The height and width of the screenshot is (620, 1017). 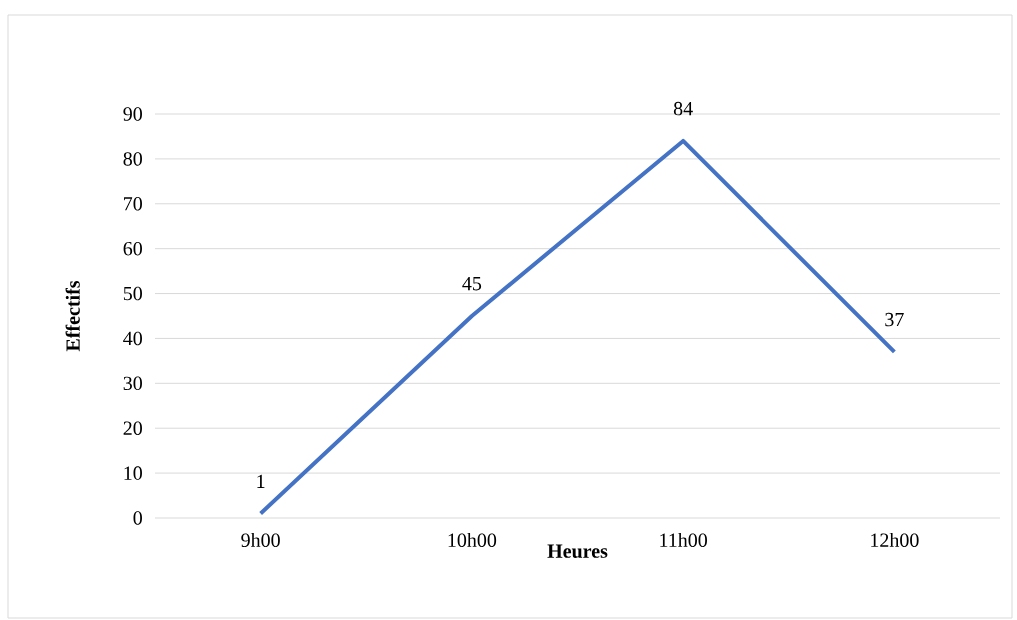 What do you see at coordinates (72, 316) in the screenshot?
I see `y-axis-title: Effectifs` at bounding box center [72, 316].